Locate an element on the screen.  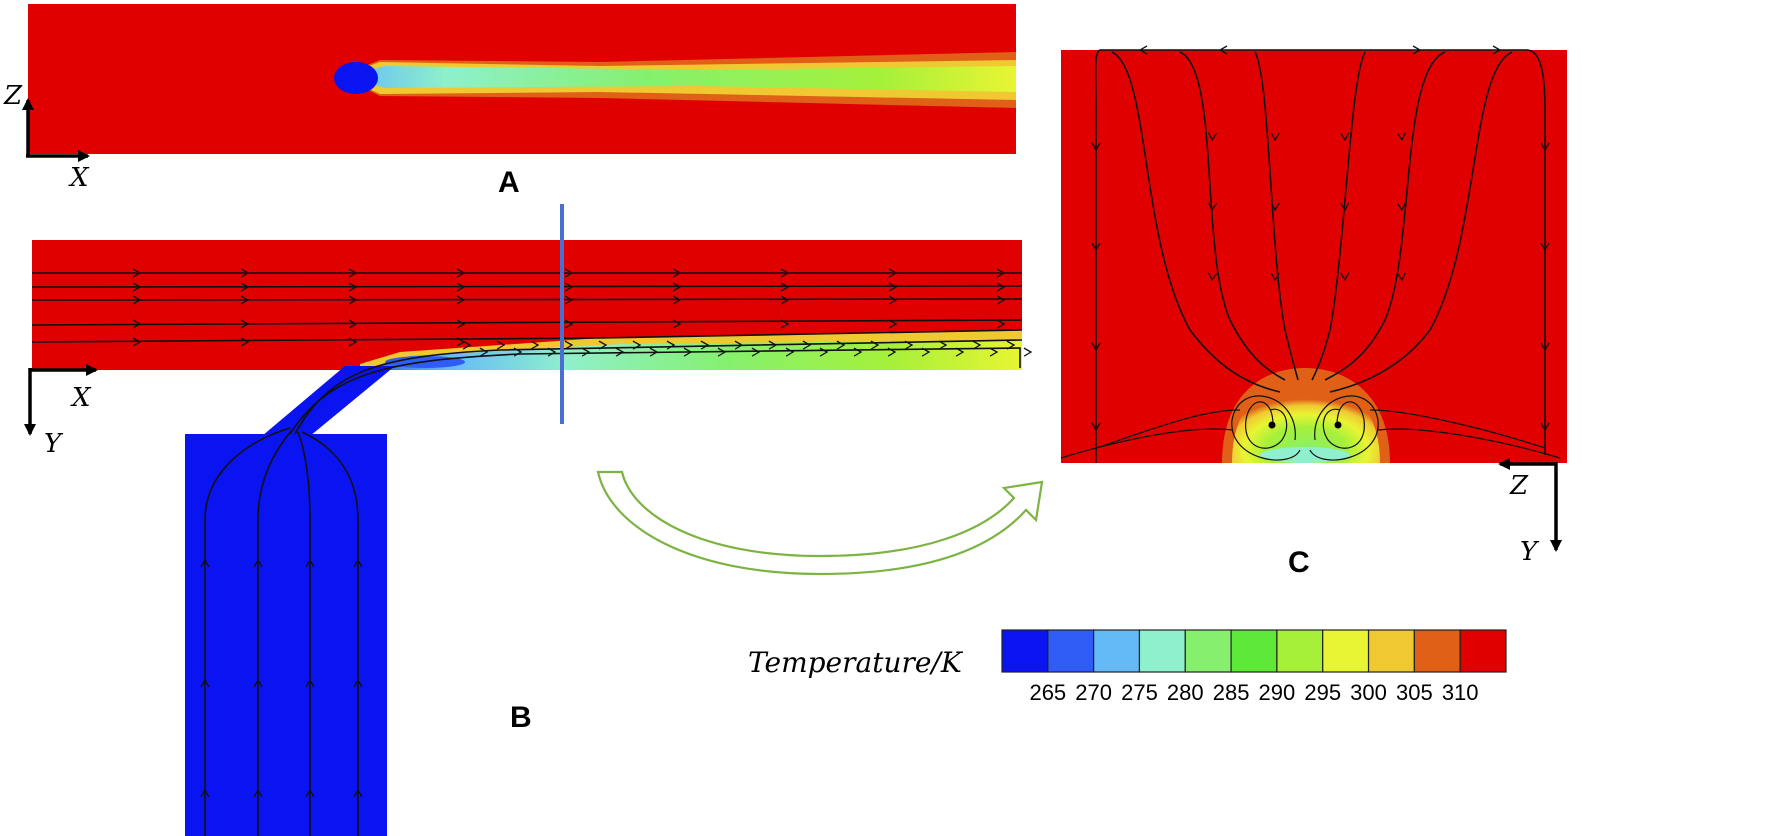
panel-b-label: B is located at coordinates (521, 717).